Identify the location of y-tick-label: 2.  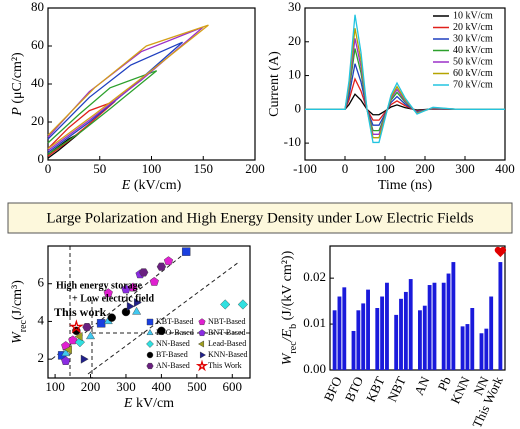
(41, 357).